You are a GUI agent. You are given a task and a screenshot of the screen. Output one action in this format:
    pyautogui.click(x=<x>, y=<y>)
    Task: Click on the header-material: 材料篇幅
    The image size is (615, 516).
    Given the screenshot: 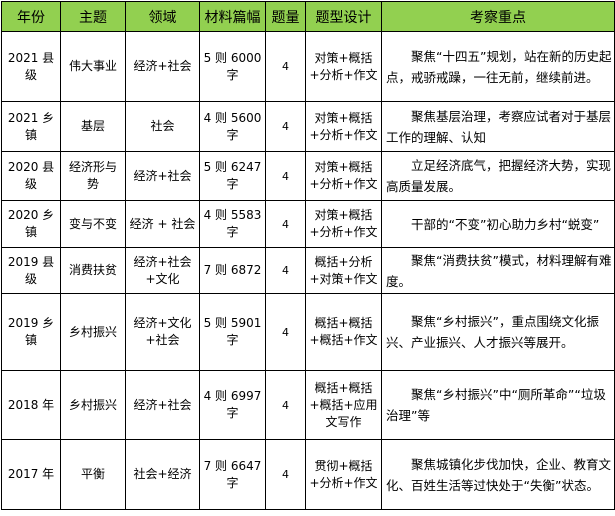 What is the action you would take?
    pyautogui.click(x=232, y=16)
    